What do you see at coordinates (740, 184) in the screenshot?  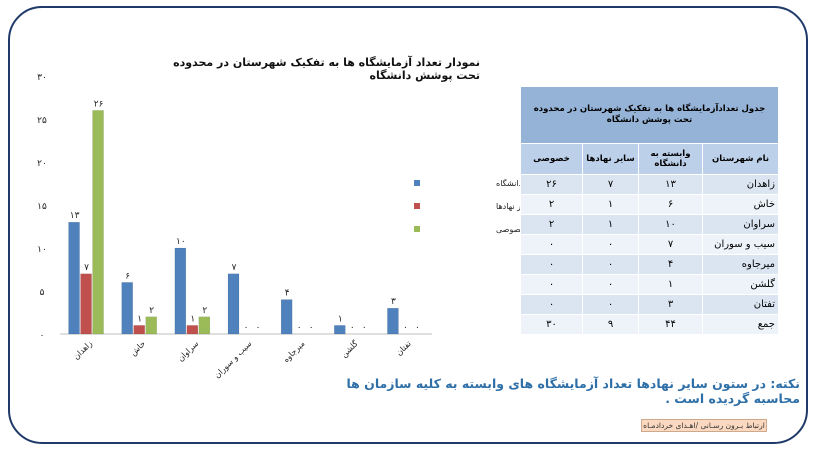 I see `table-cell-city: زاهدان` at bounding box center [740, 184].